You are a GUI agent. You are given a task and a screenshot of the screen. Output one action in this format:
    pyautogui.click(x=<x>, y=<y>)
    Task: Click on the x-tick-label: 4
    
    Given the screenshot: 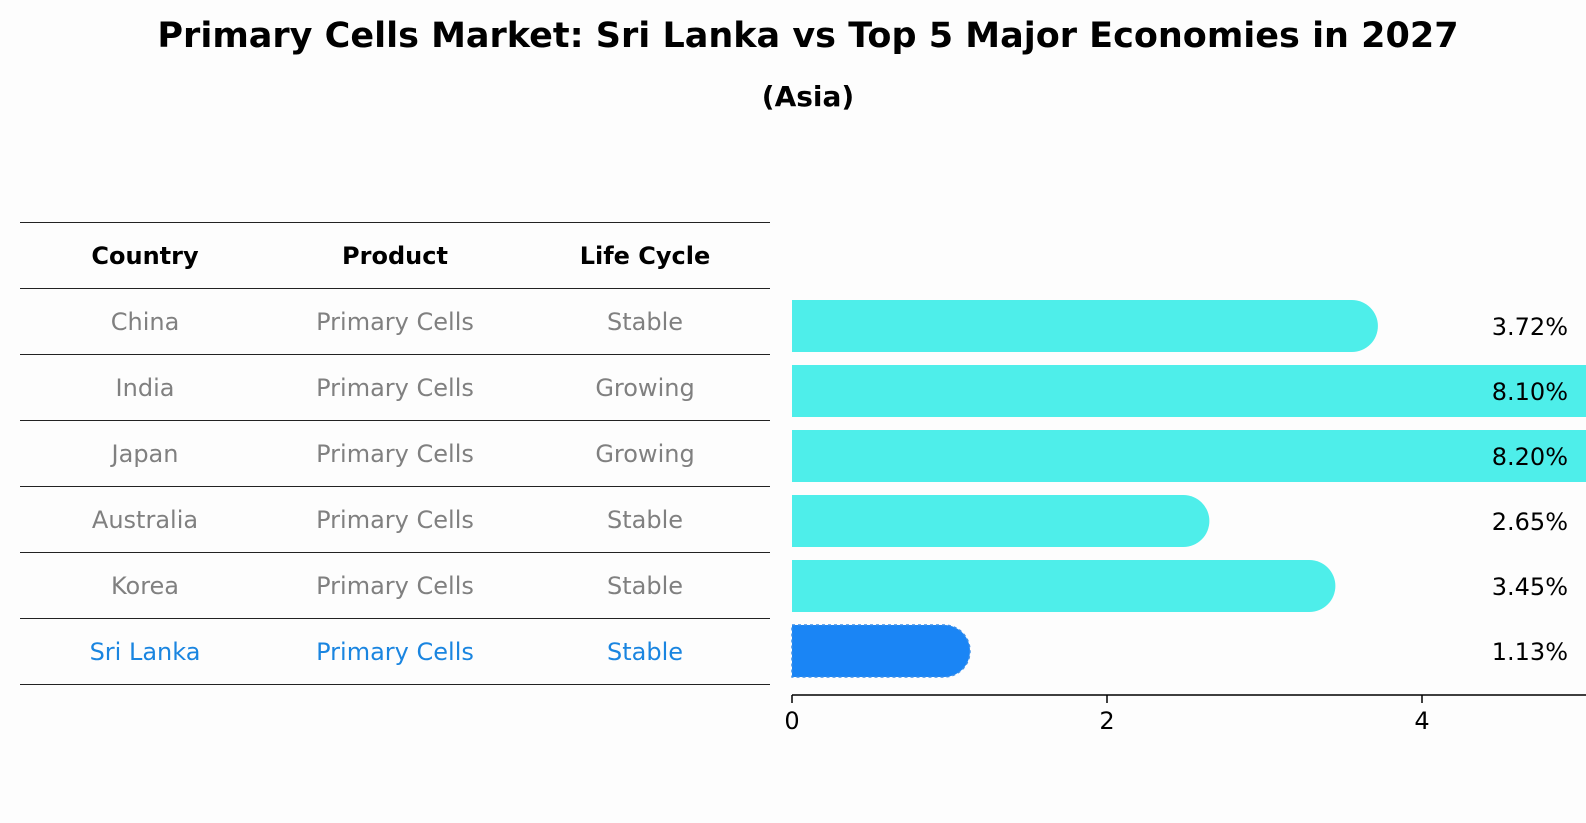 What is the action you would take?
    pyautogui.click(x=1421, y=721)
    